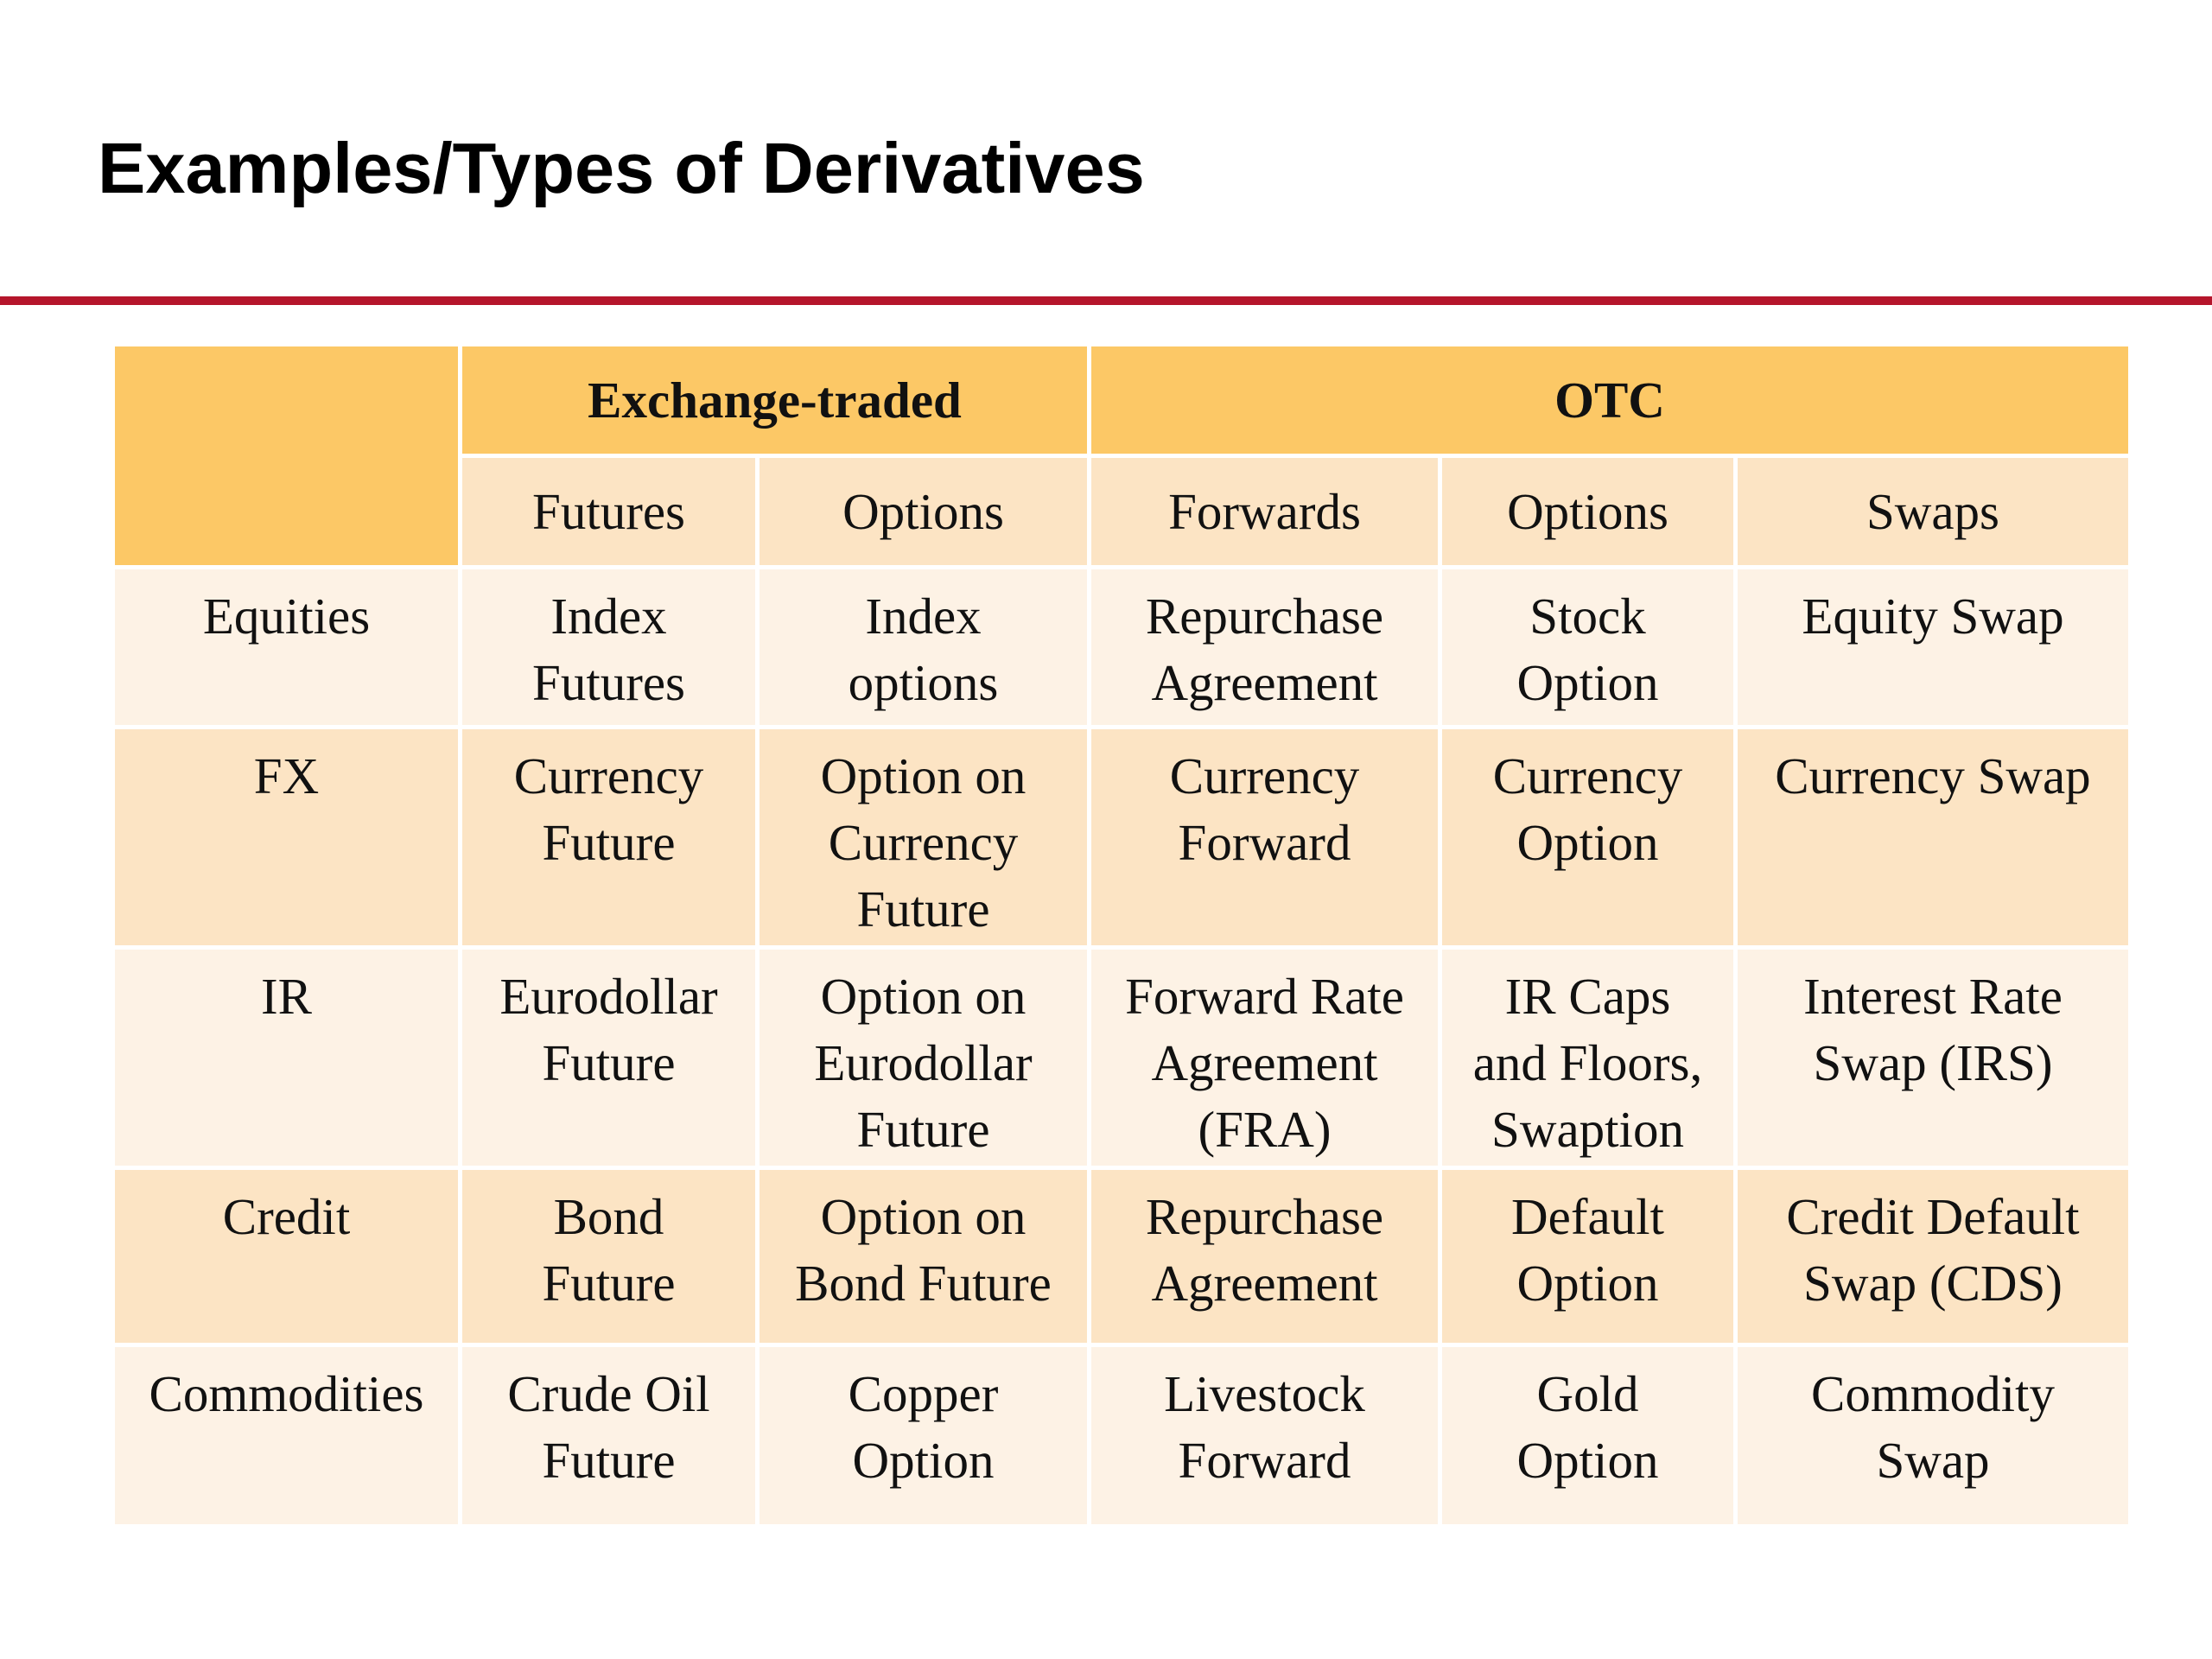 The width and height of the screenshot is (2212, 1659). Describe the element at coordinates (1264, 511) in the screenshot. I see `column-header-forwards: Forwards` at that location.